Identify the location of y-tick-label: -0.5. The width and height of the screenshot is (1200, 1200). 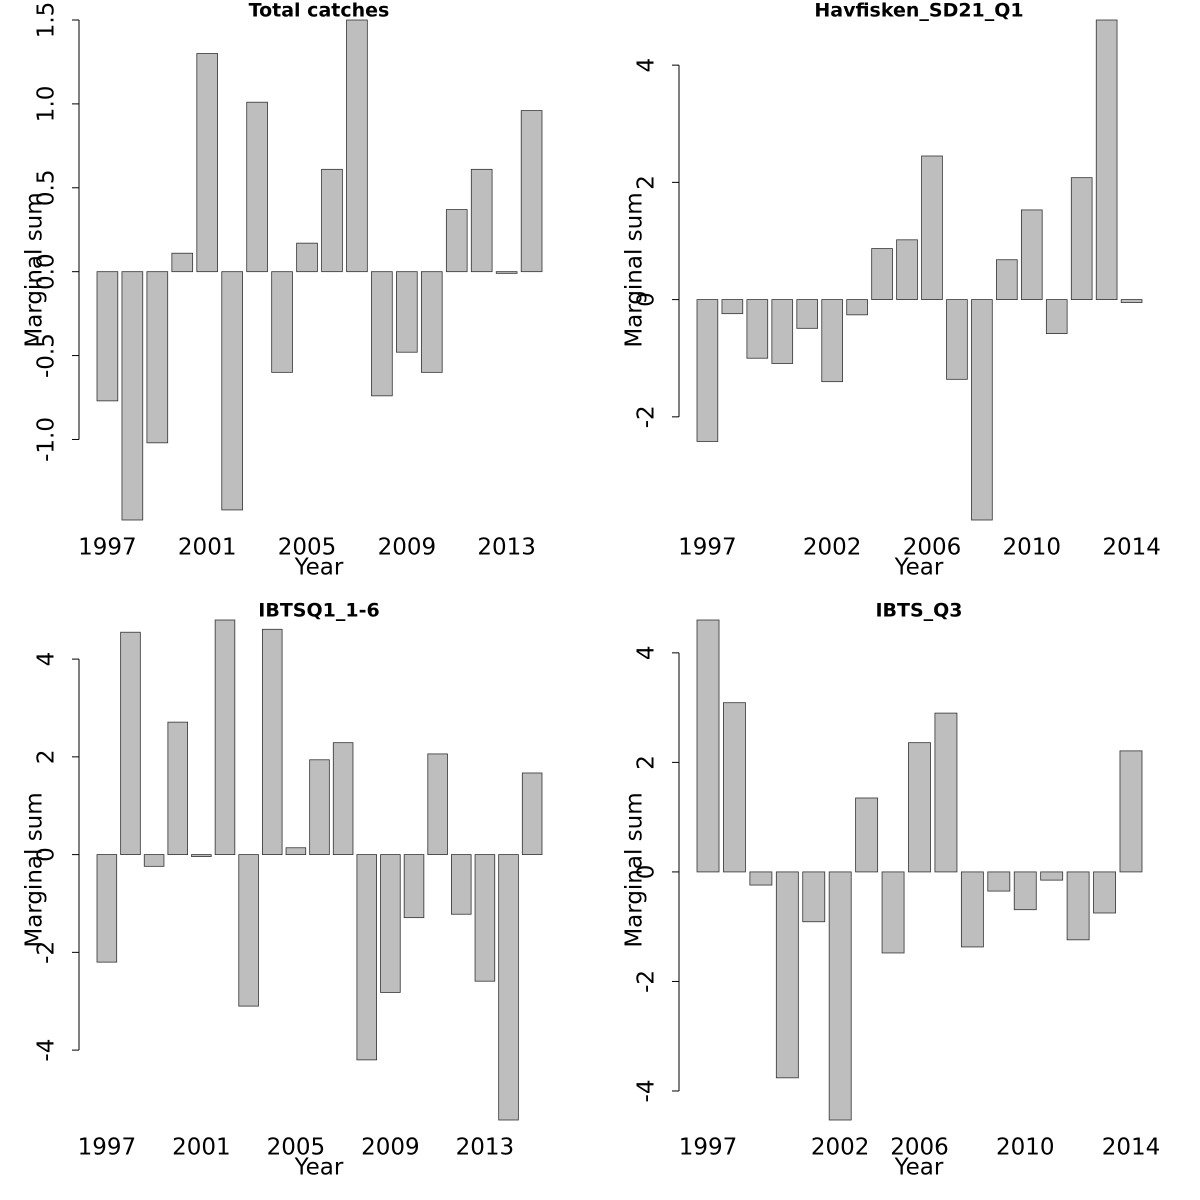
(47, 355).